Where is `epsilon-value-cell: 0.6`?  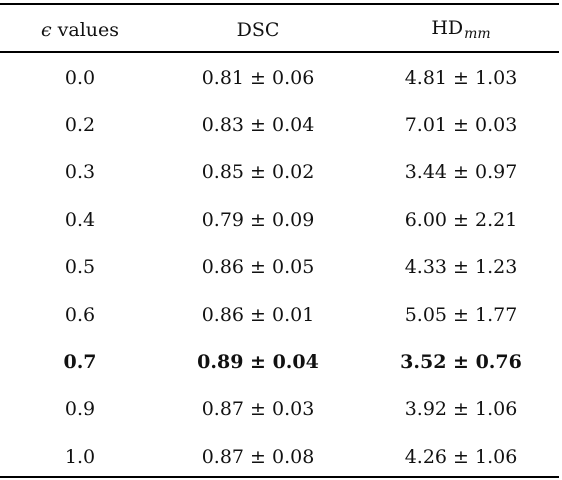 epsilon-value-cell: 0.6 is located at coordinates (80, 314).